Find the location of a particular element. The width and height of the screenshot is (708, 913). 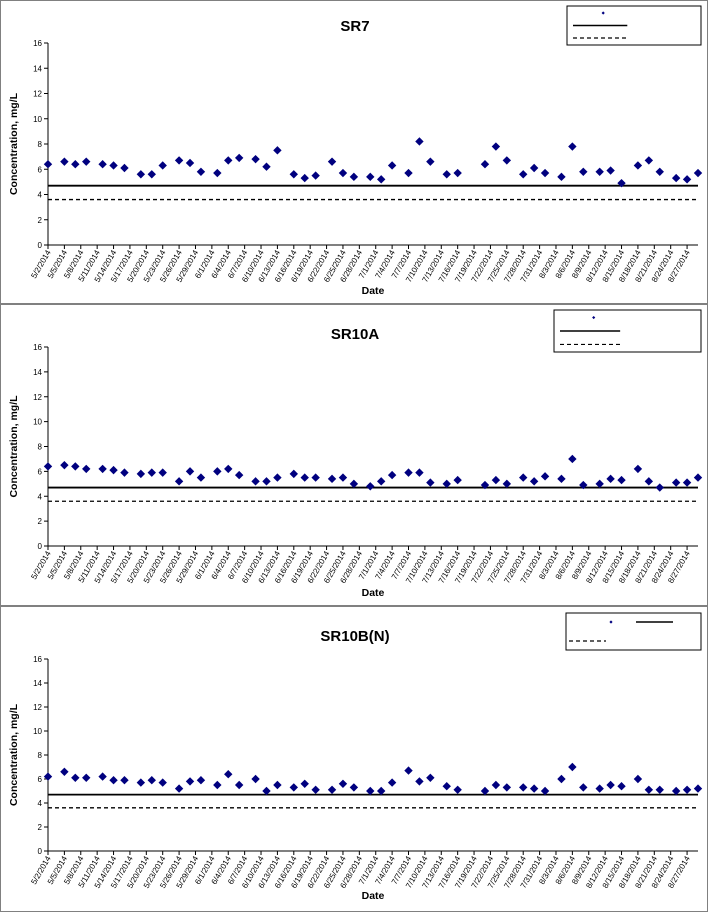

y-axis-label: Concentration, mg/L is located at coordinates (14, 143).